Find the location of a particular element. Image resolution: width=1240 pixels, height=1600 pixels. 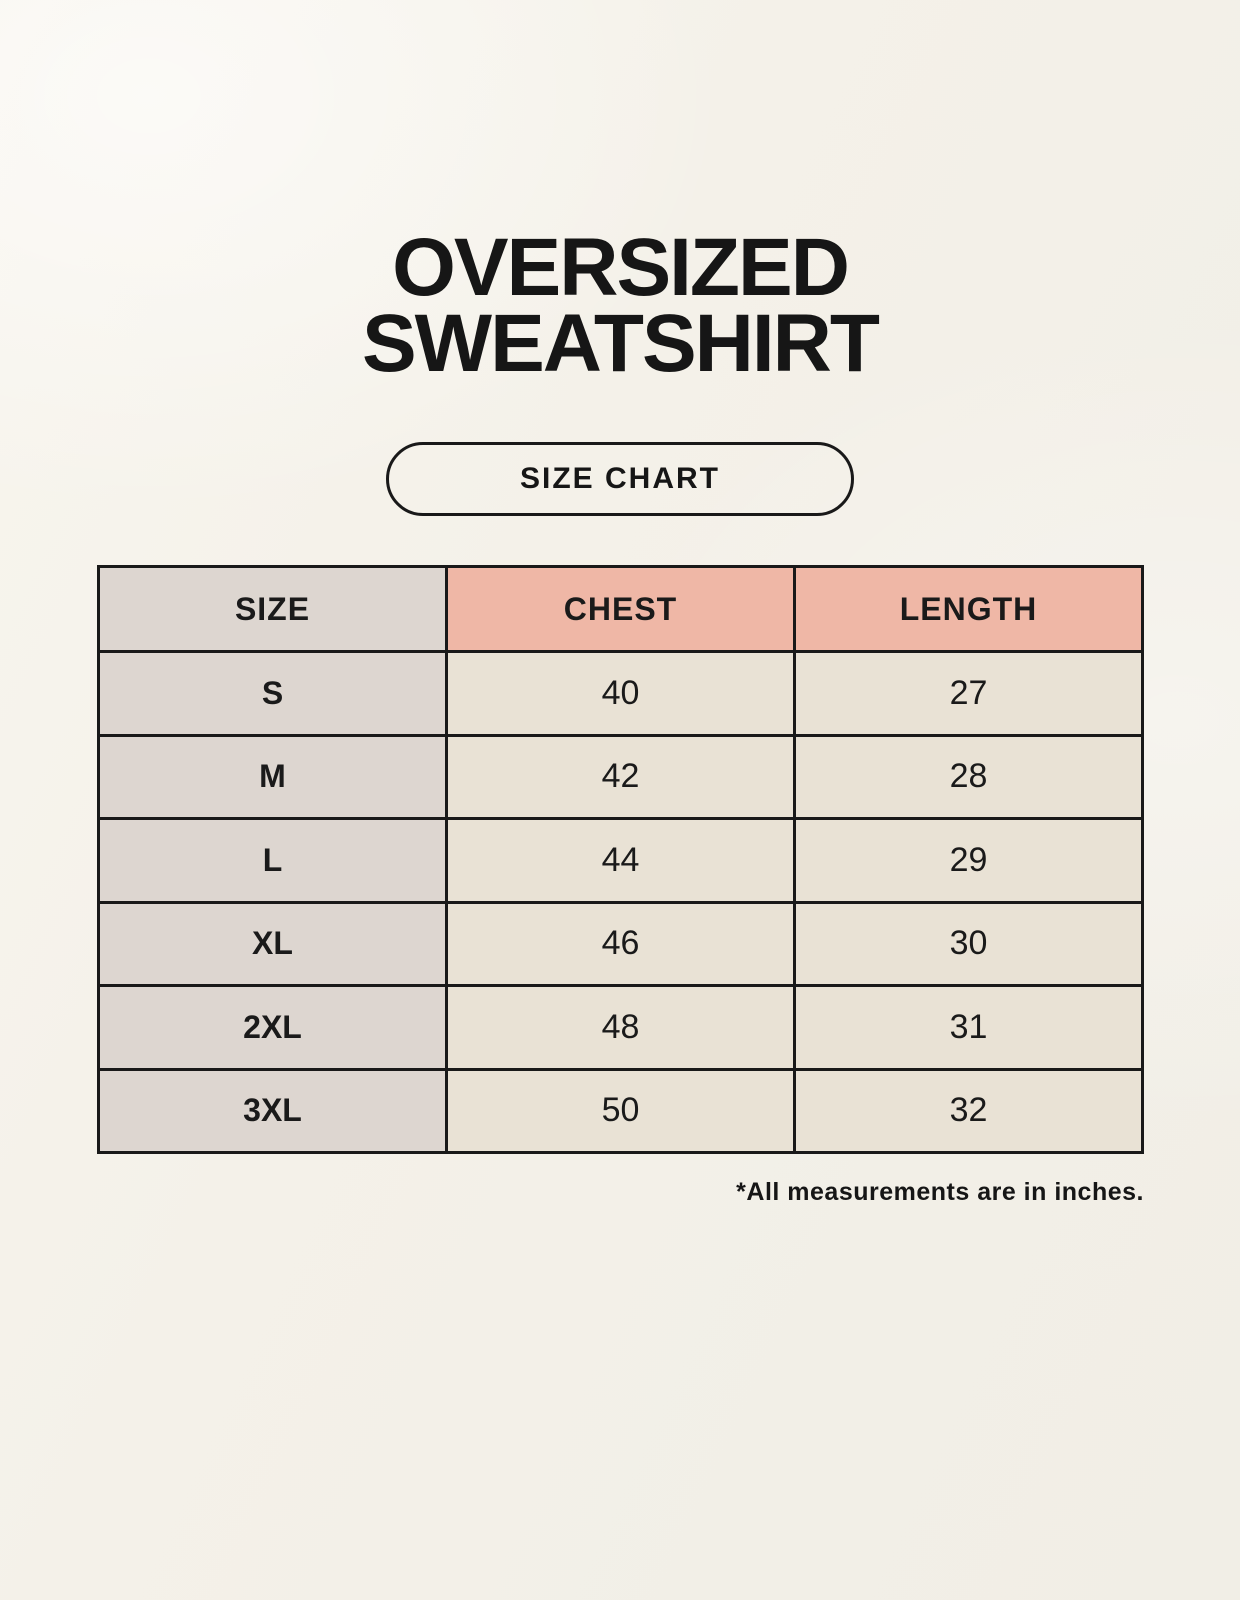

table-row: L 44 29 is located at coordinates (620, 860).